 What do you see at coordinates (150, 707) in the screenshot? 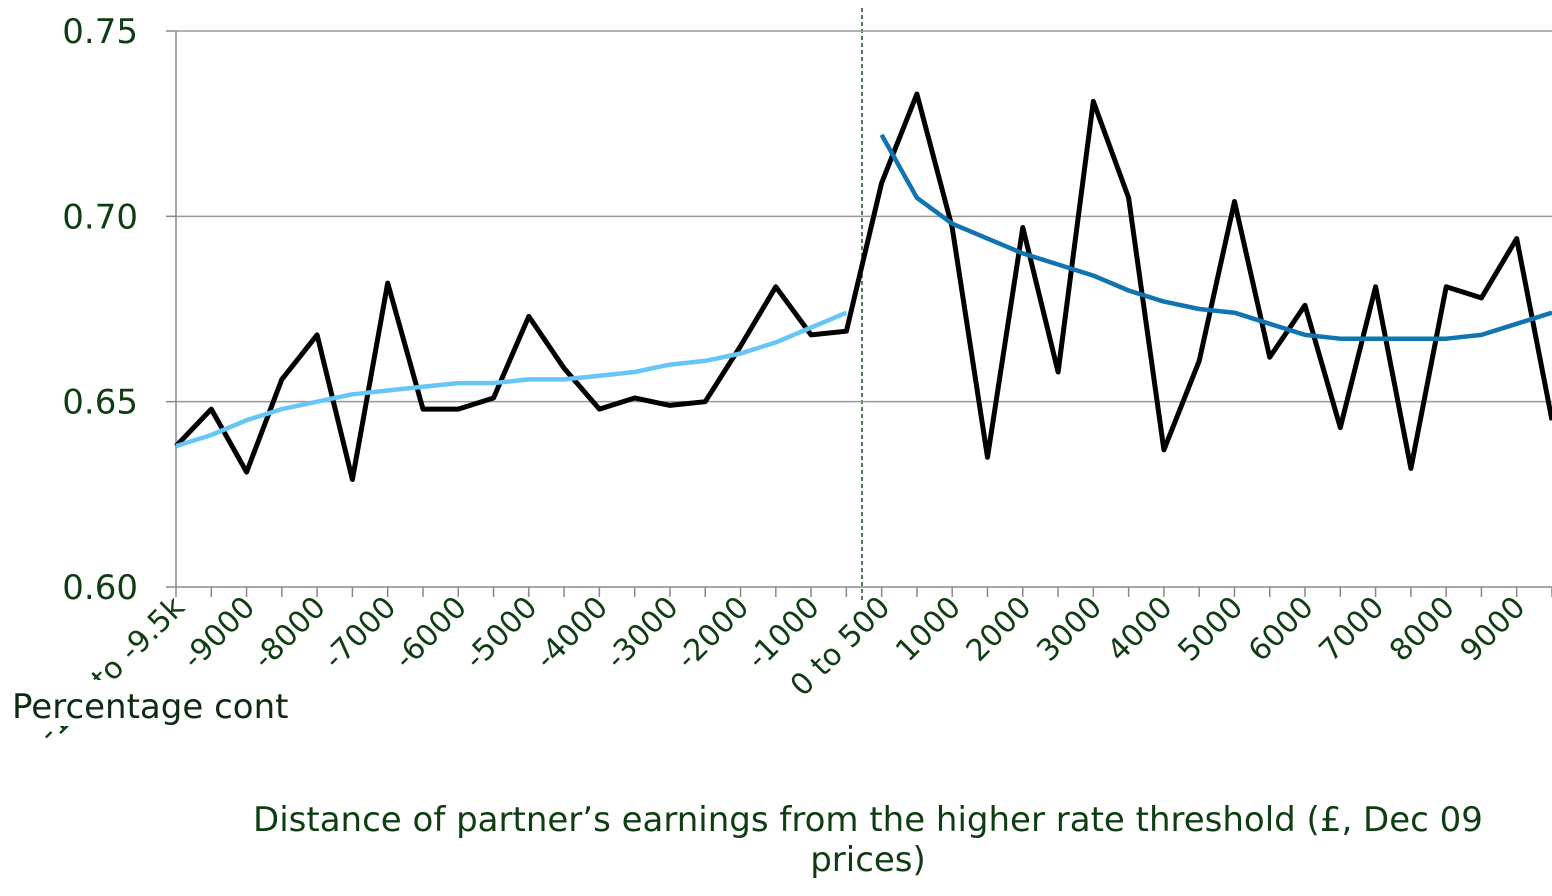
I see `legend-label: Percentage cont` at bounding box center [150, 707].